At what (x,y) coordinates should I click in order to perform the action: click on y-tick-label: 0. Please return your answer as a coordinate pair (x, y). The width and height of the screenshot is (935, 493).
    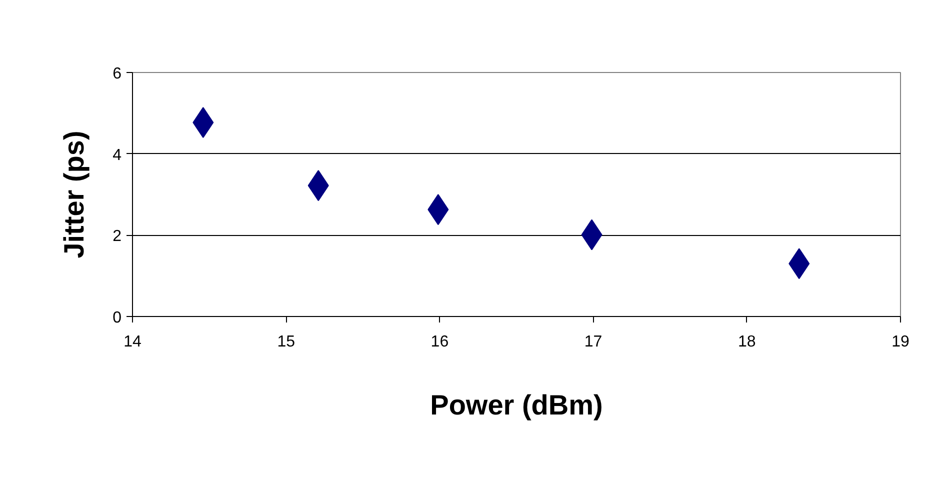
    Looking at the image, I should click on (117, 318).